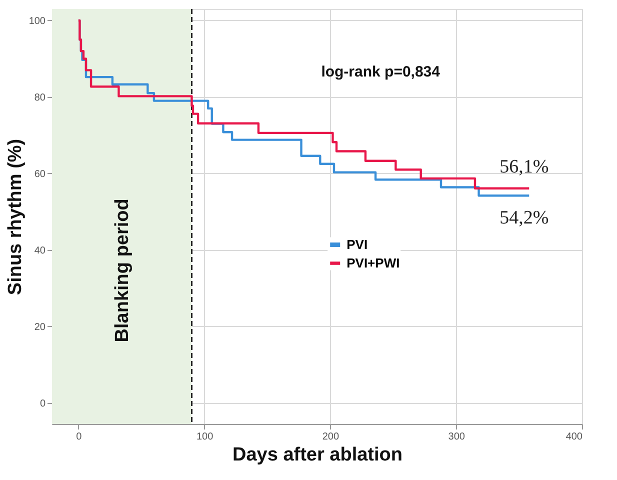 This screenshot has width=617, height=480. Describe the element at coordinates (574, 437) in the screenshot. I see `x-tick-label: 400` at that location.